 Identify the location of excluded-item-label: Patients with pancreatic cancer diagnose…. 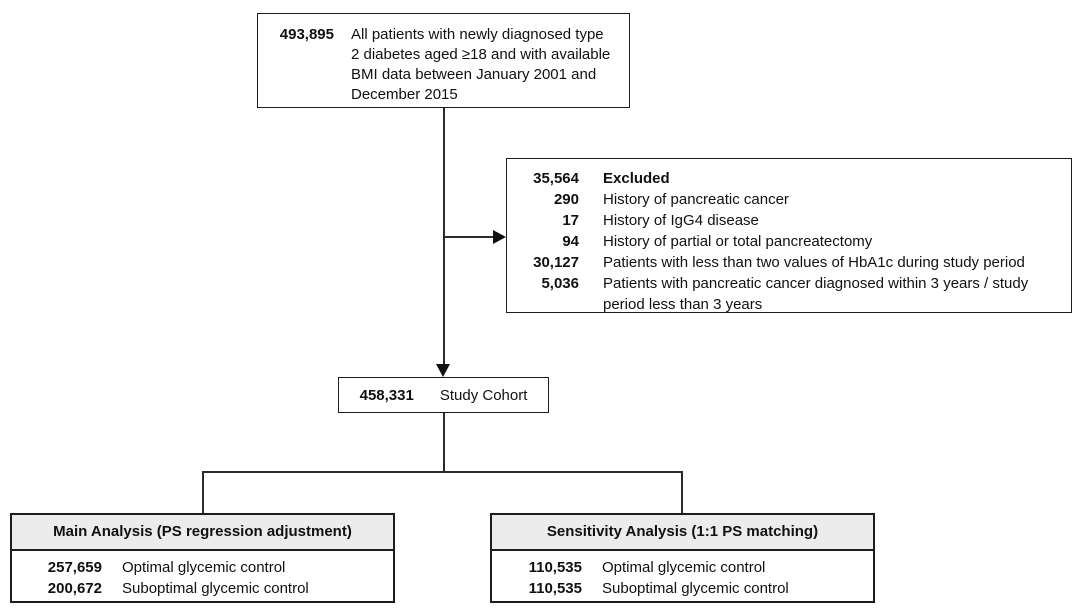
(816, 294).